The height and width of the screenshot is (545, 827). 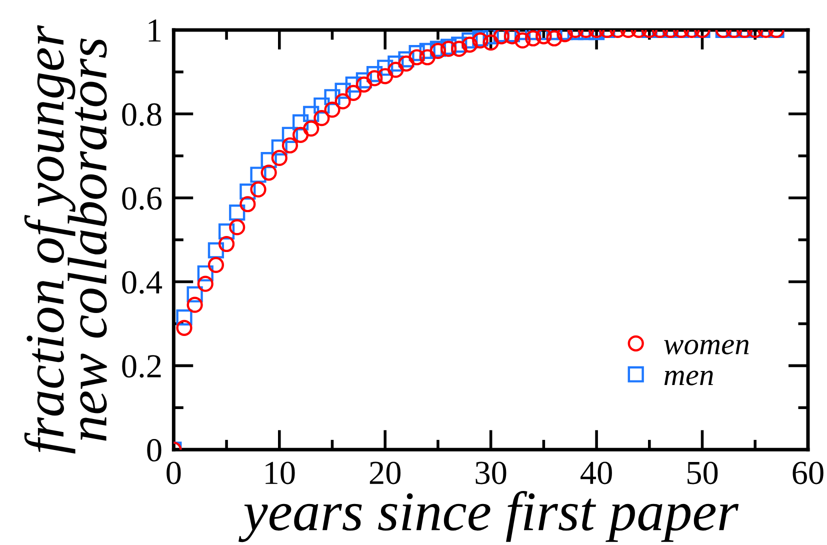 What do you see at coordinates (385, 473) in the screenshot?
I see `x-tick-label: 20` at bounding box center [385, 473].